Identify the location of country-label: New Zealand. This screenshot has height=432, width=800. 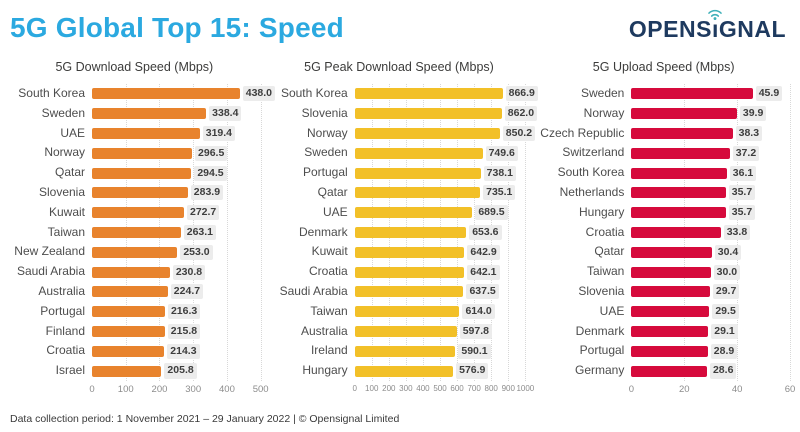
(49, 251).